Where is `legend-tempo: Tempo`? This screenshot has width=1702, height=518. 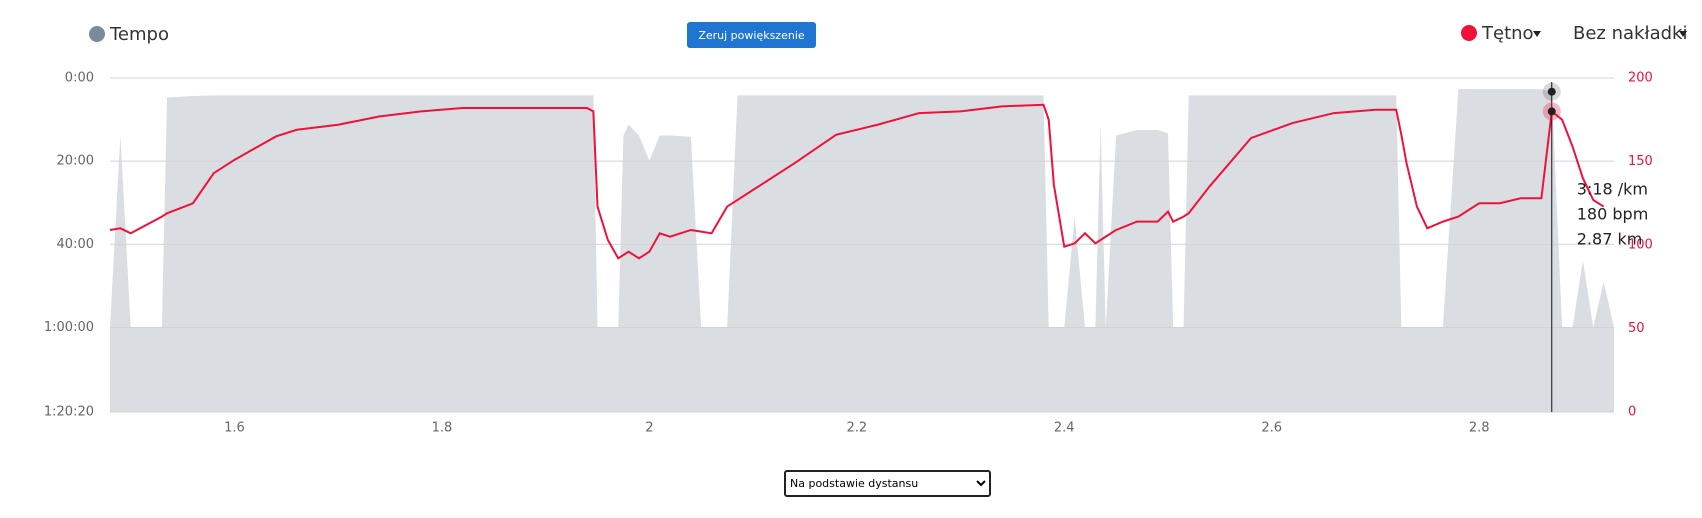
legend-tempo: Tempo is located at coordinates (129, 34).